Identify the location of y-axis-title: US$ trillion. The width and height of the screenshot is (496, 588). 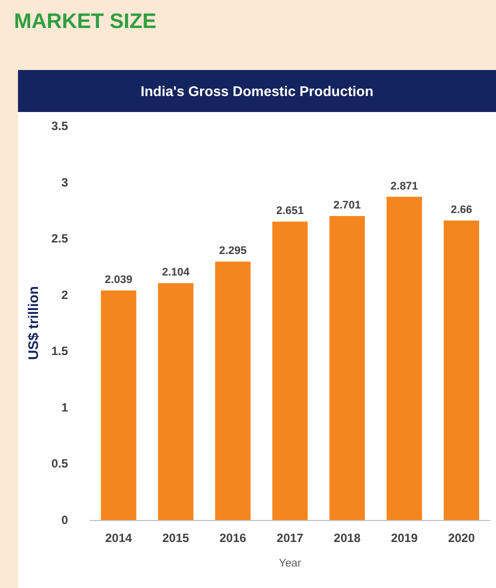
(33, 323).